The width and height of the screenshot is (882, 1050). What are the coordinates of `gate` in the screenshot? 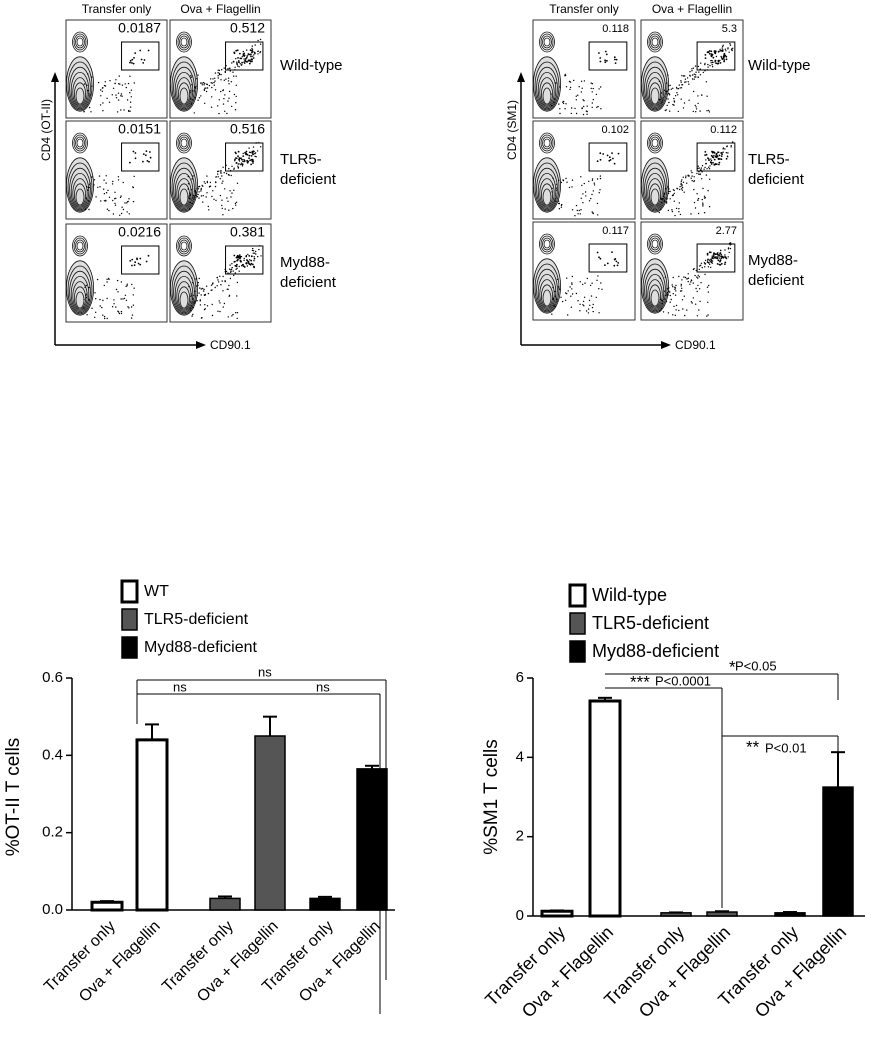 It's located at (608, 258).